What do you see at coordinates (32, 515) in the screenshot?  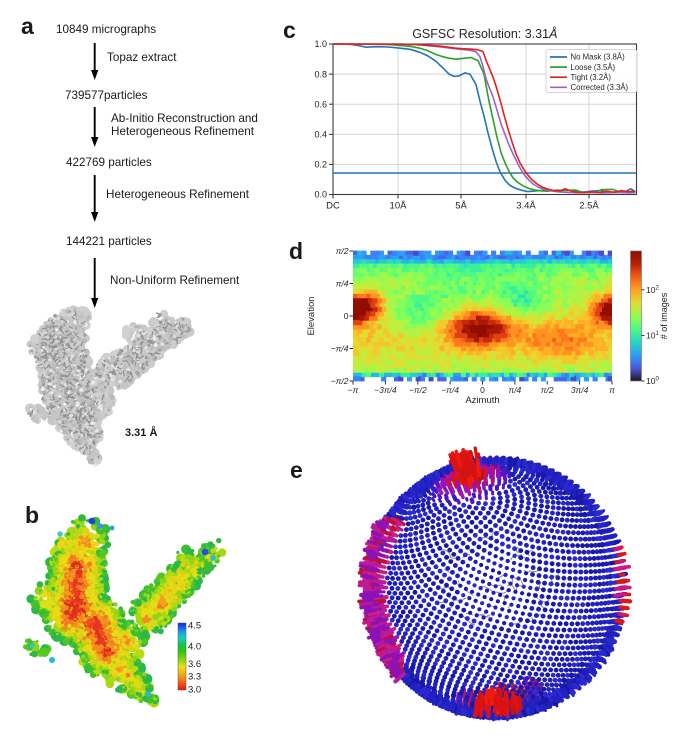 I see `svg-text: b` at bounding box center [32, 515].